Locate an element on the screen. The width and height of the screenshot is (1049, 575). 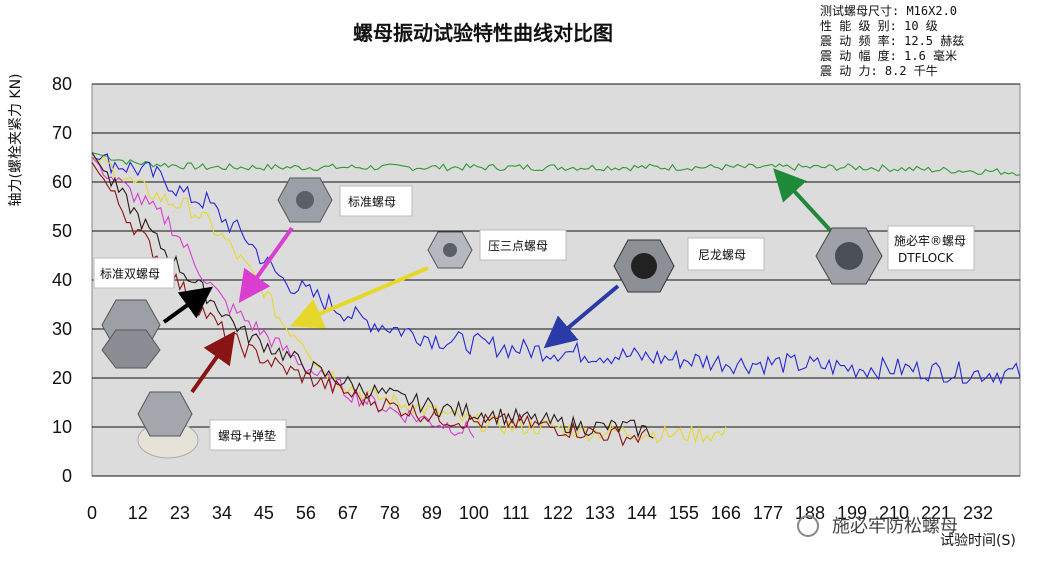
y-tick-label: 30 is located at coordinates (62, 329).